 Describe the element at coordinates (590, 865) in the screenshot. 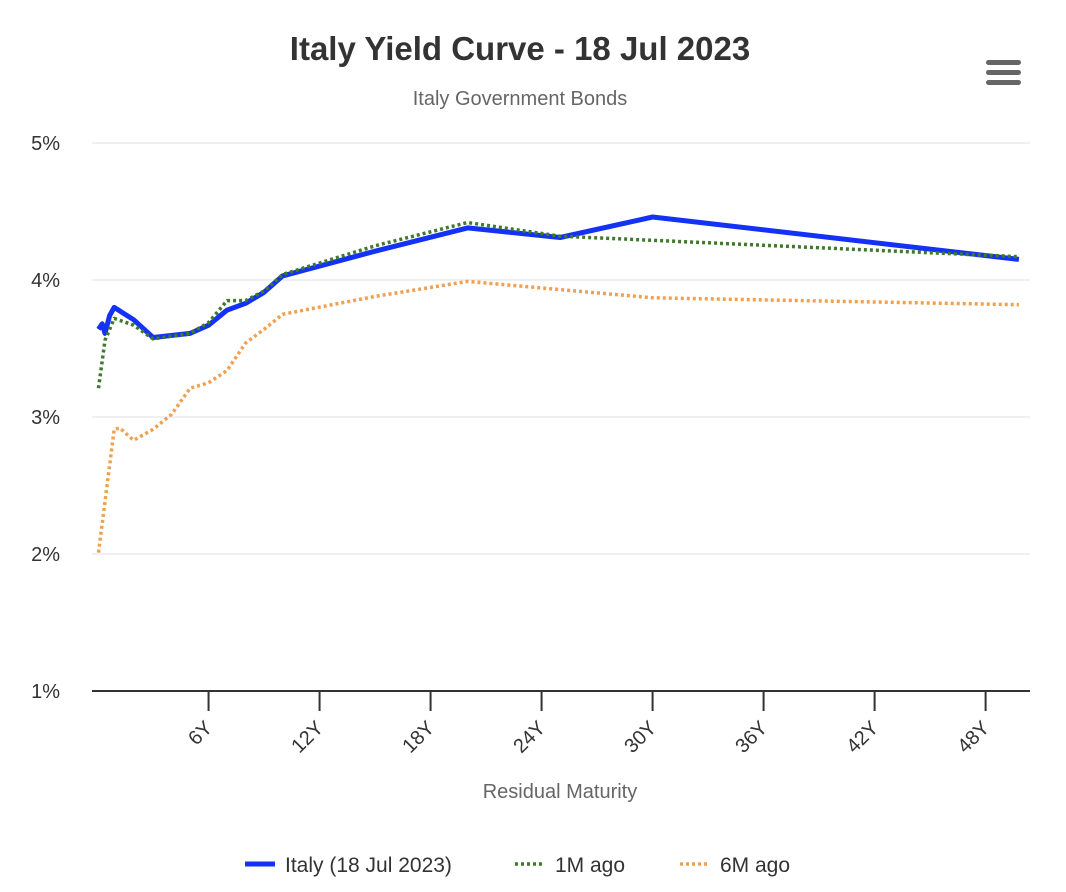

I see `legend-label: 1M ago` at that location.